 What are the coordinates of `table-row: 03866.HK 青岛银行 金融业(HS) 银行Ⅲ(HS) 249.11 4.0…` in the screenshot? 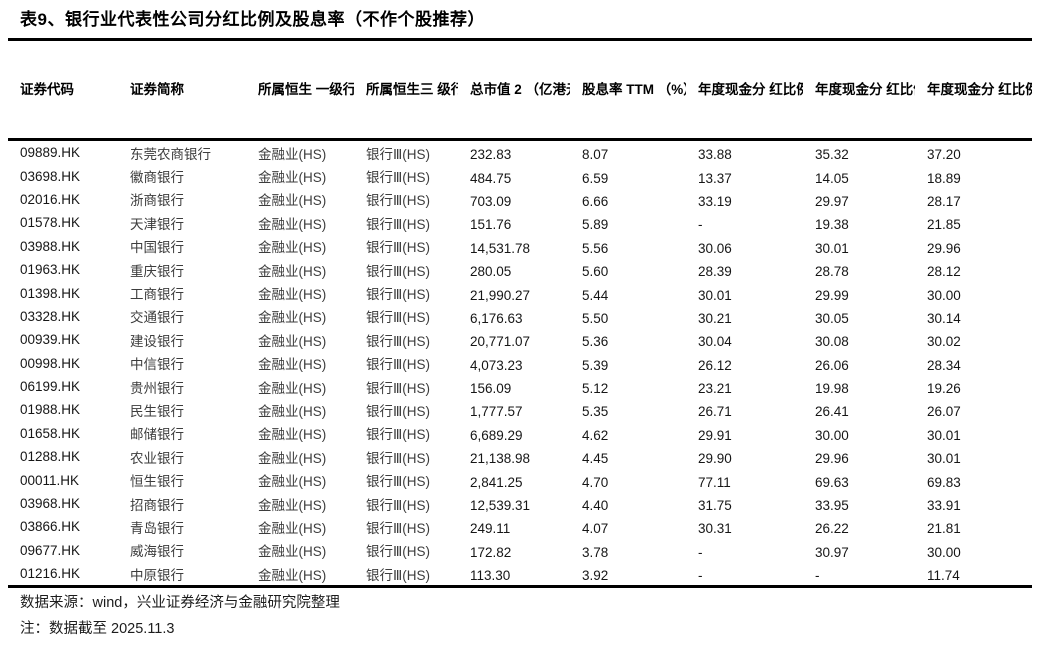 It's located at (520, 526).